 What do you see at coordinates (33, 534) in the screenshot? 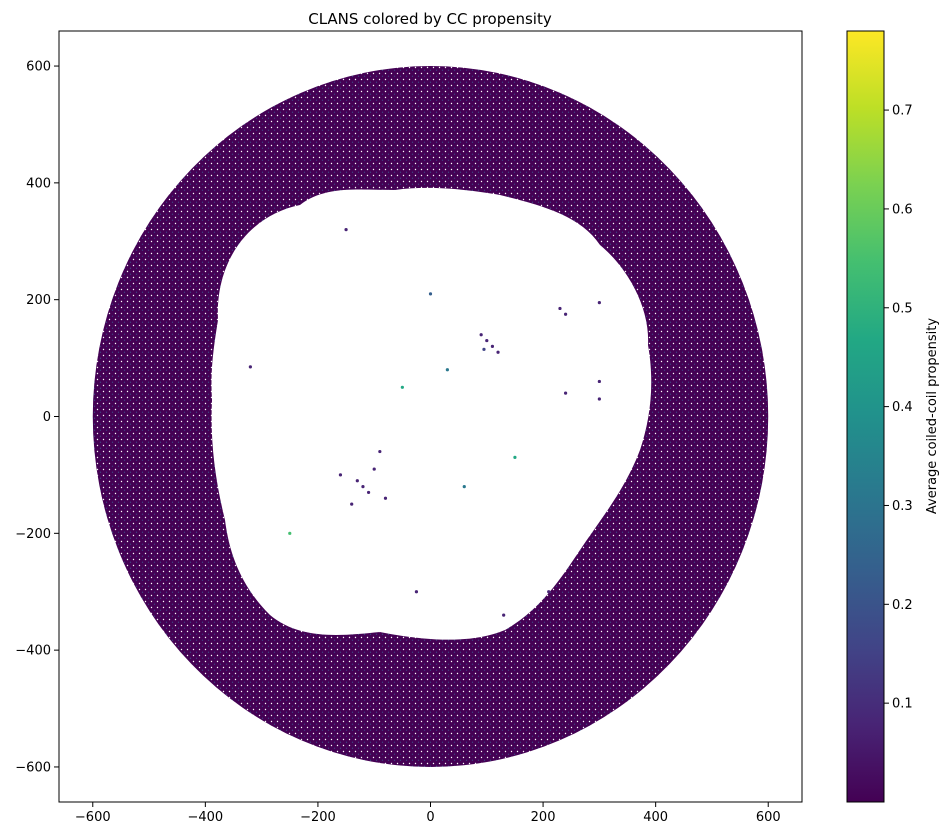
I see `y-tick-label: −200` at bounding box center [33, 534].